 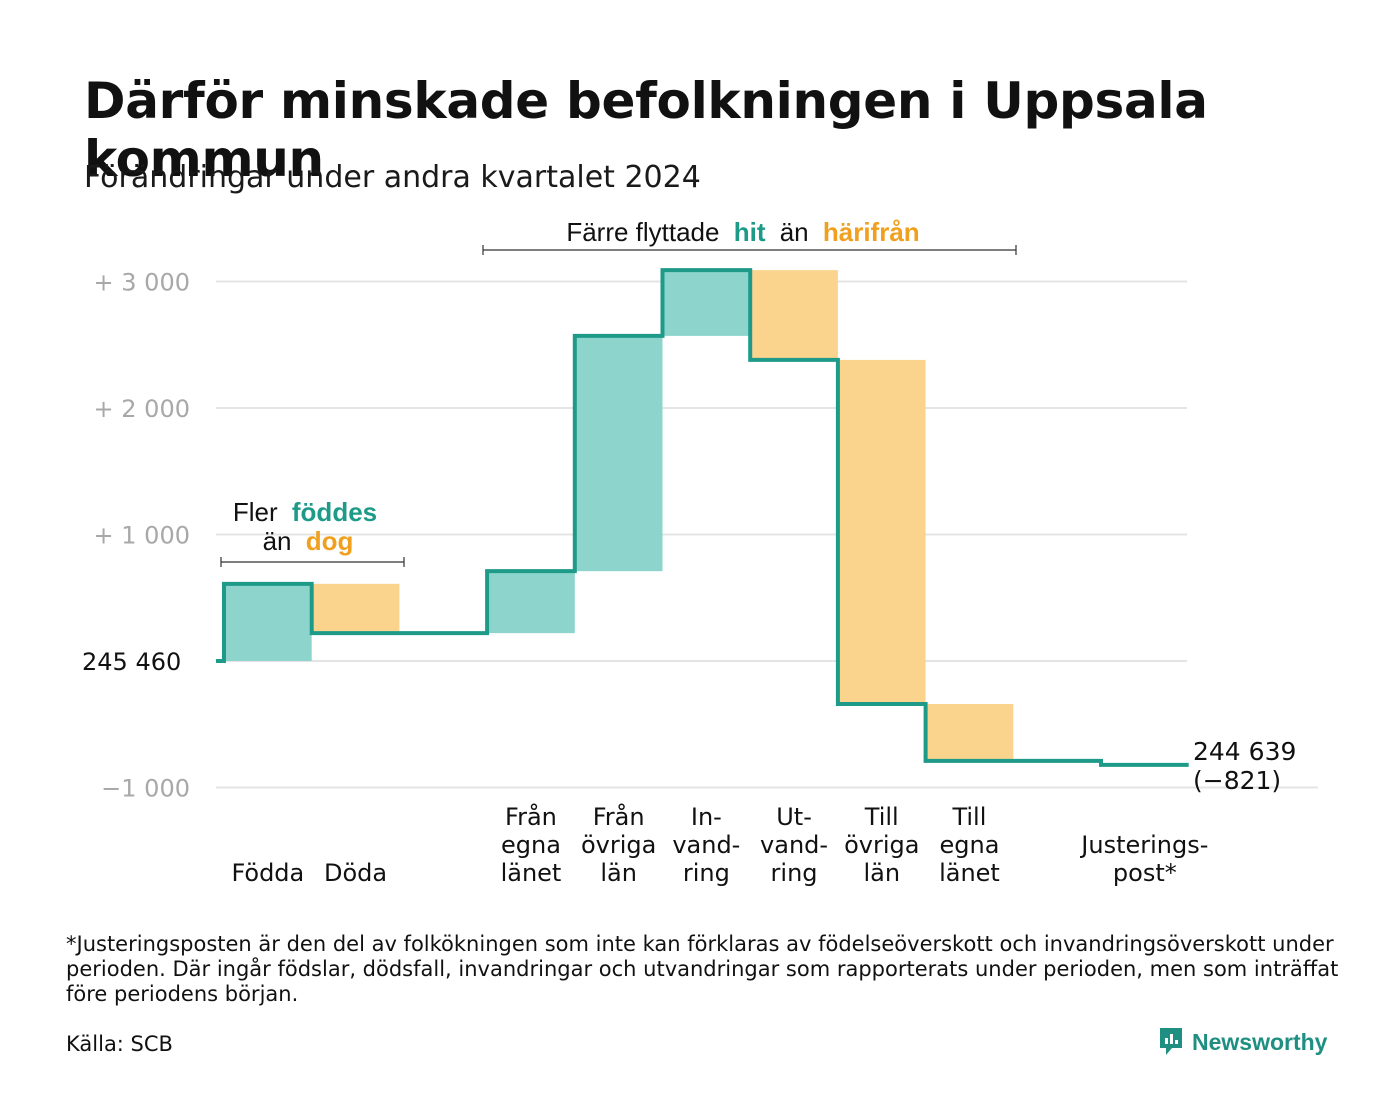 What do you see at coordinates (277, 541) in the screenshot?
I see `annotation-an: än` at bounding box center [277, 541].